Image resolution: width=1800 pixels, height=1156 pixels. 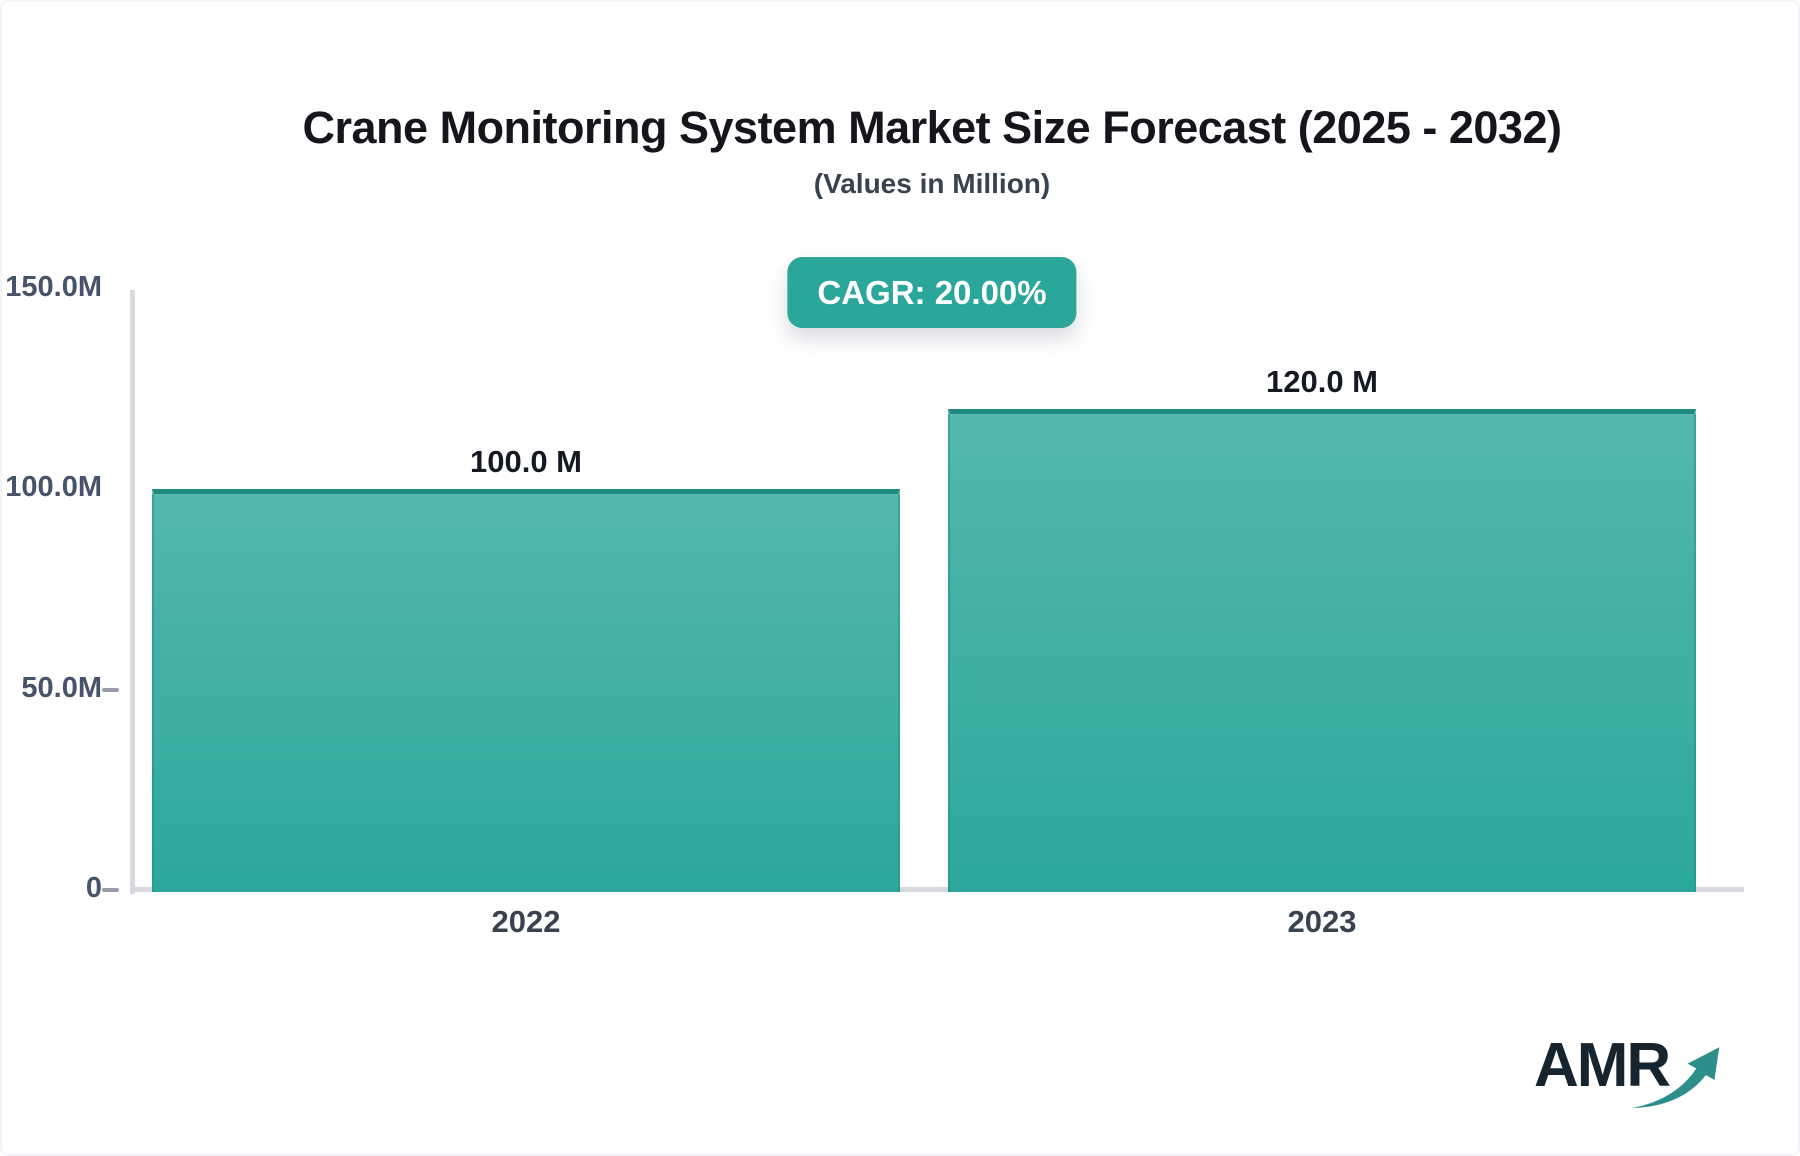 I want to click on y-axis-tick-label: 150.0M, so click(x=53, y=287).